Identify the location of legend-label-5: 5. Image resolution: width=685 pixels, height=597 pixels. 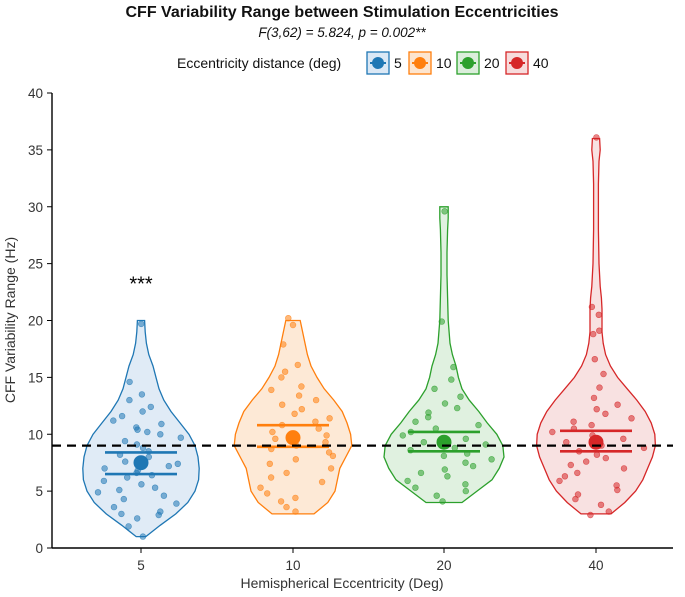
(398, 63).